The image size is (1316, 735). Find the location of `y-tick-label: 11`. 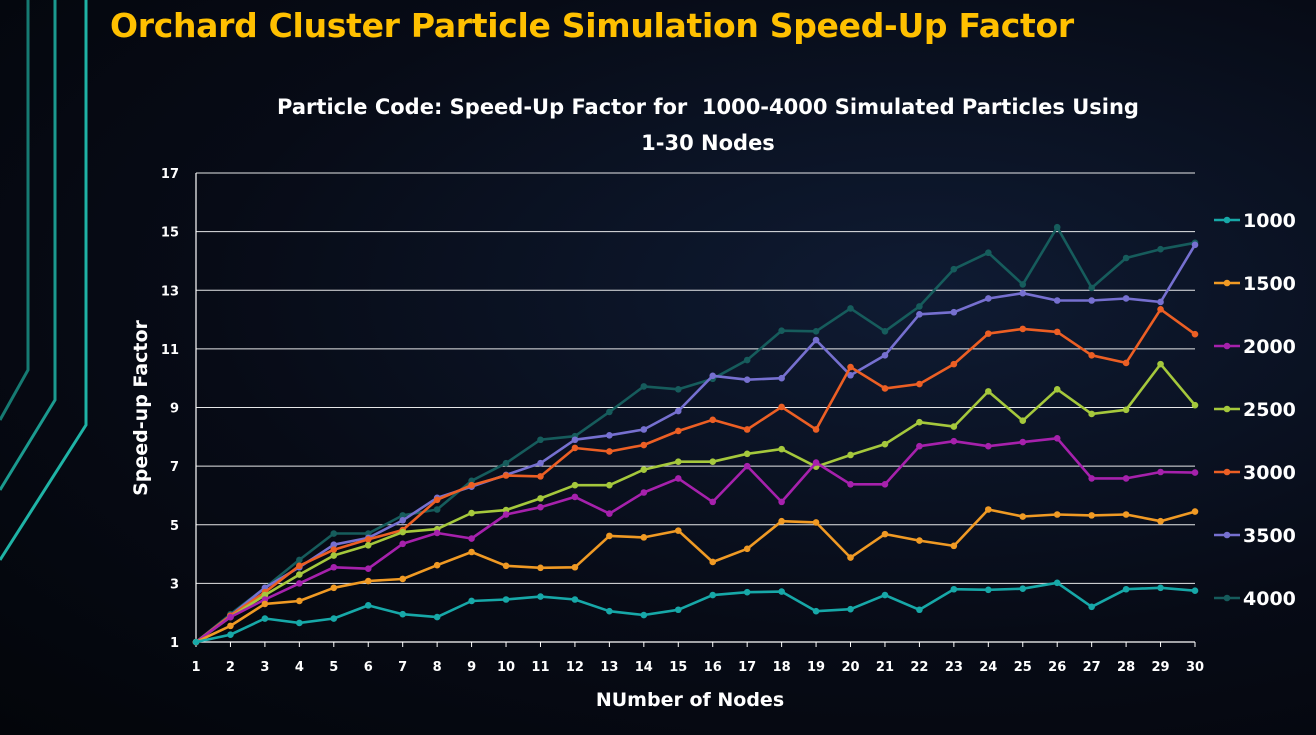

y-tick-label: 11 is located at coordinates (170, 350).